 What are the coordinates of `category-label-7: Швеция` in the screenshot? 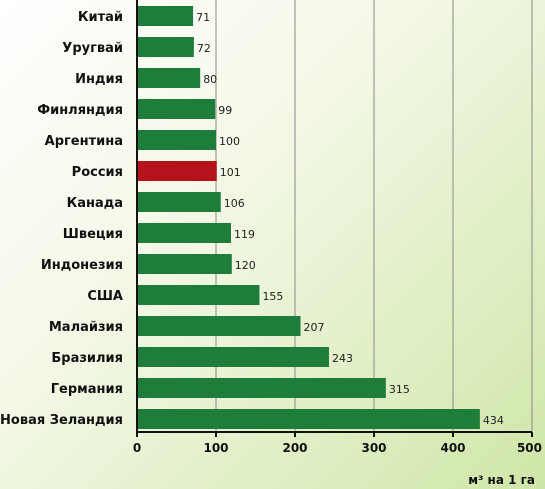 It's located at (93, 234).